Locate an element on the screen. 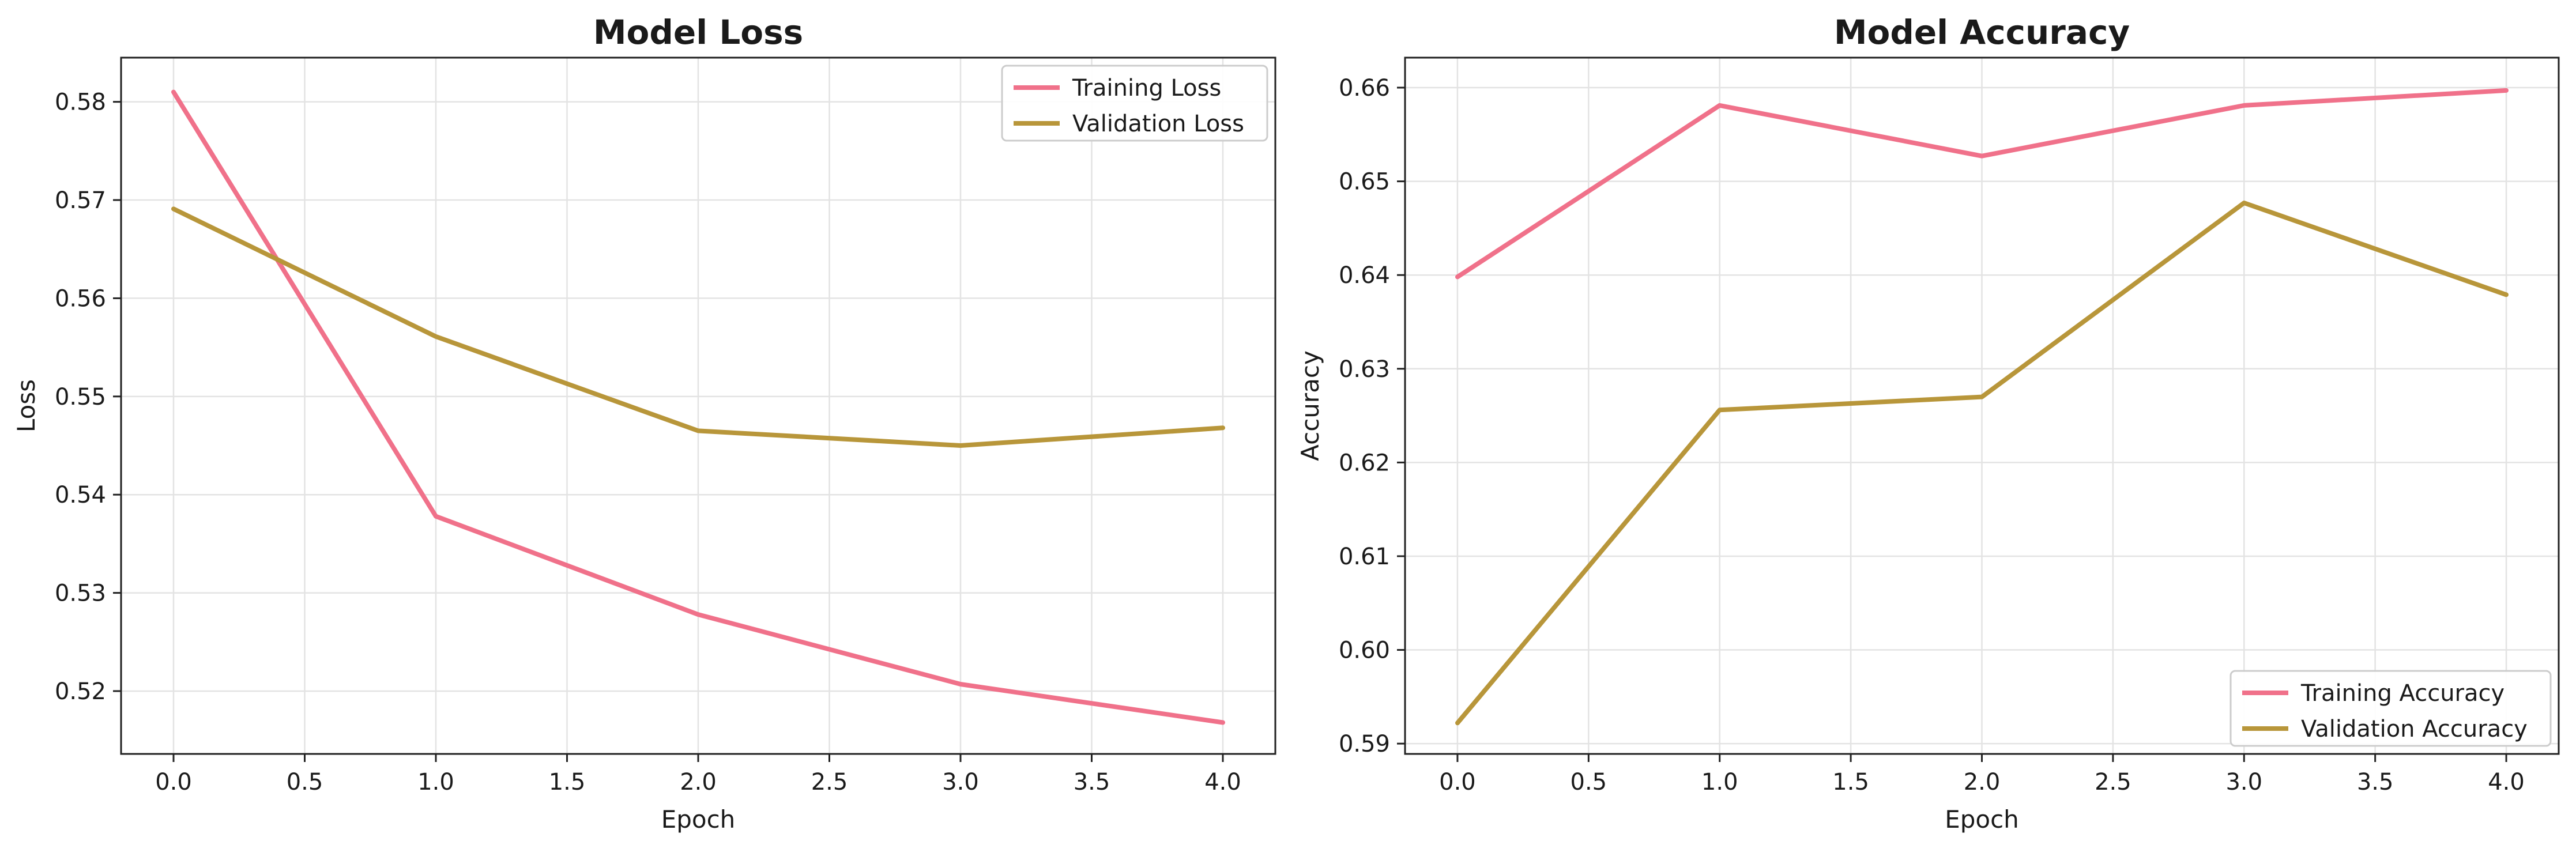 The width and height of the screenshot is (2576, 845). series-line-validation-loss is located at coordinates (698, 327).